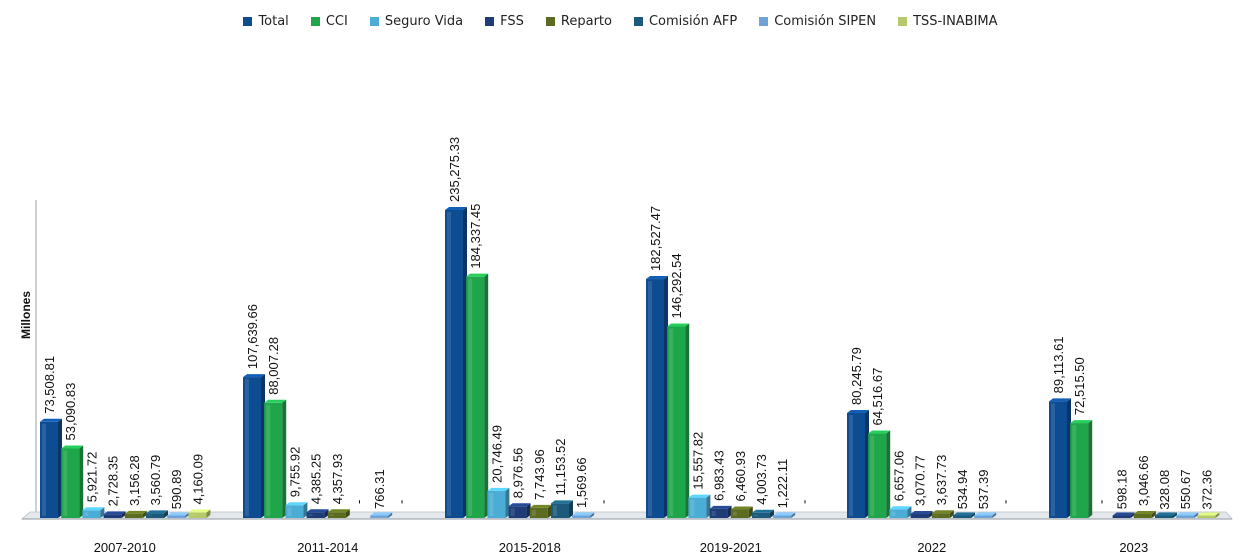 Image resolution: width=1241 pixels, height=556 pixels. I want to click on bar-total-2019-2021, so click(657, 397).